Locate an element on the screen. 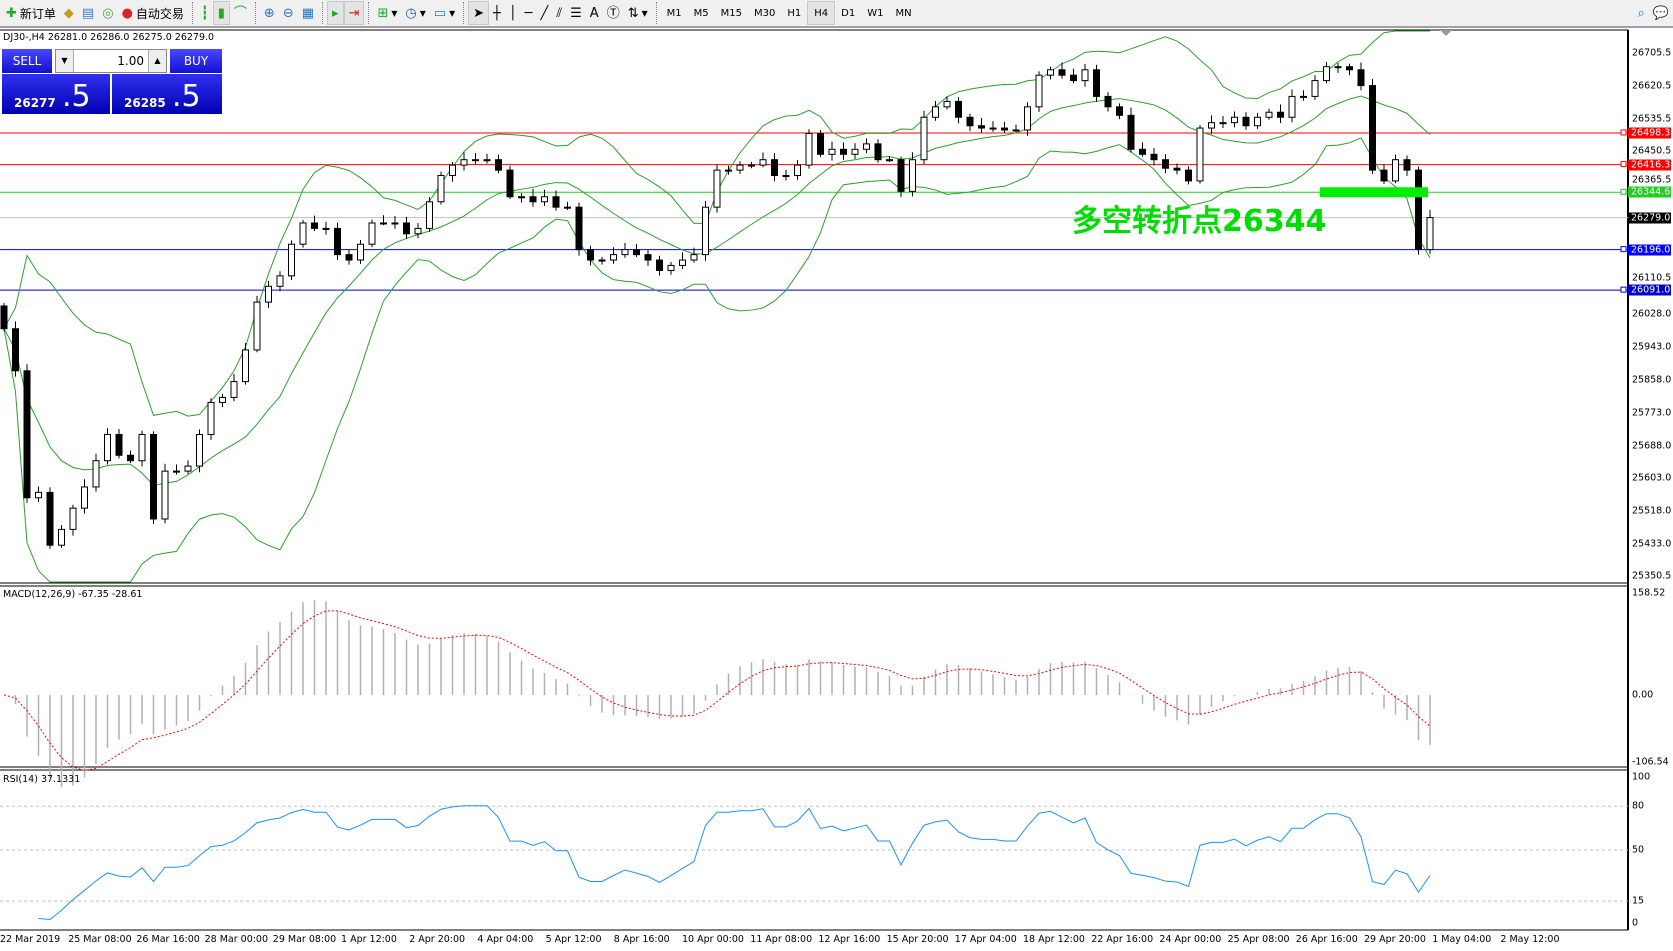 This screenshot has width=1673, height=951. rsi-tick: 0 is located at coordinates (1635, 923).